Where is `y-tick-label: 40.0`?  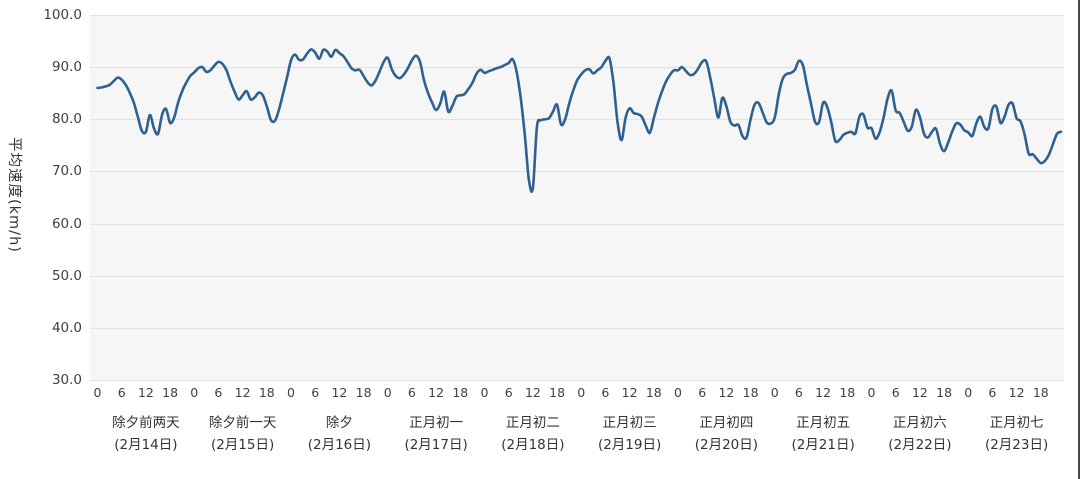
y-tick-label: 40.0 is located at coordinates (66, 327).